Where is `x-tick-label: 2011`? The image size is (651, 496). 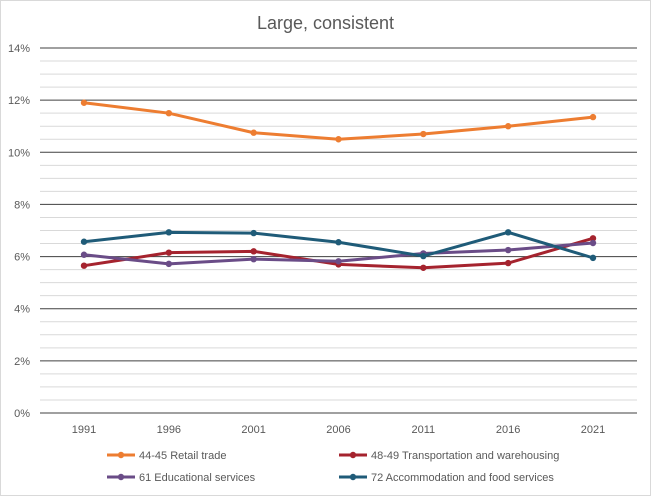 x-tick-label: 2011 is located at coordinates (424, 430).